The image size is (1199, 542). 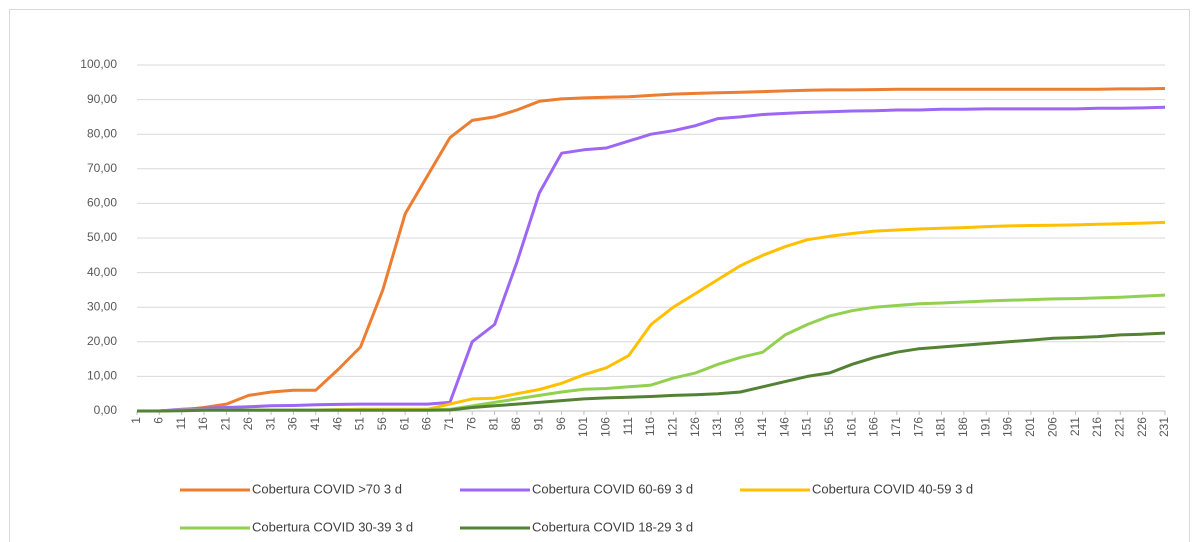 What do you see at coordinates (851, 427) in the screenshot?
I see `x-tick-label: 161` at bounding box center [851, 427].